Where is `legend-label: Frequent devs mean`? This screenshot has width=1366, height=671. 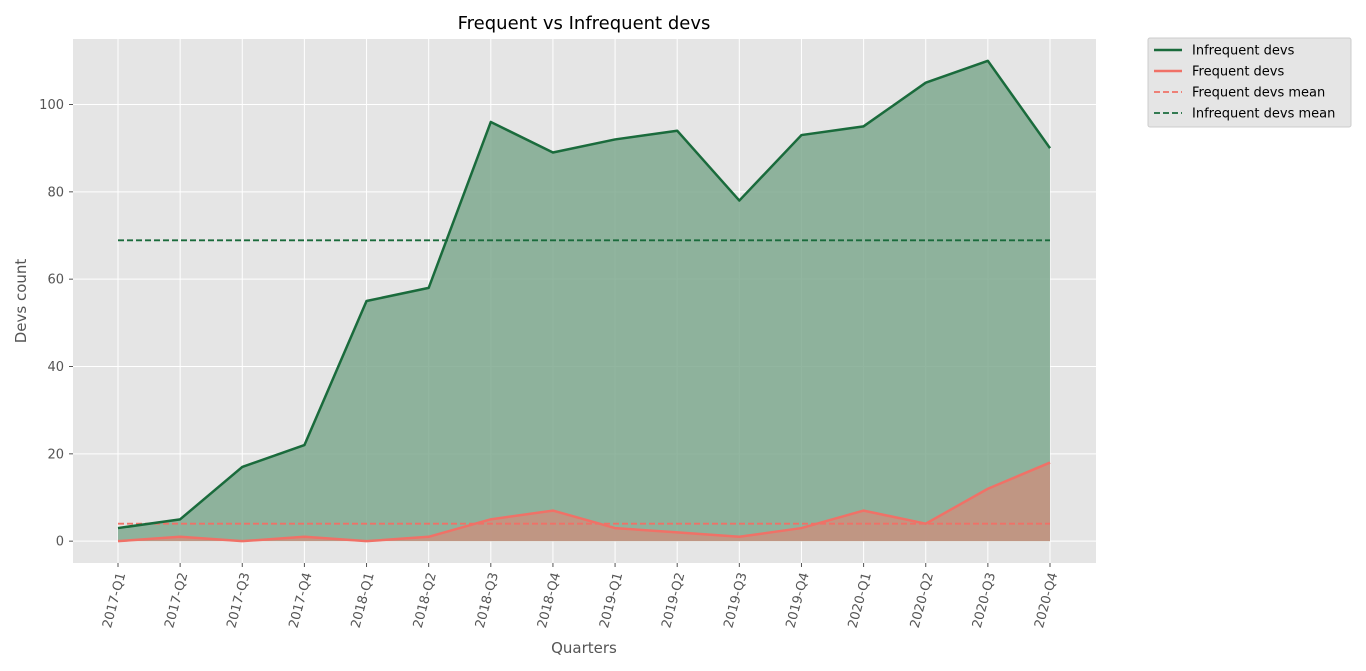
legend-label: Frequent devs mean is located at coordinates (1258, 93).